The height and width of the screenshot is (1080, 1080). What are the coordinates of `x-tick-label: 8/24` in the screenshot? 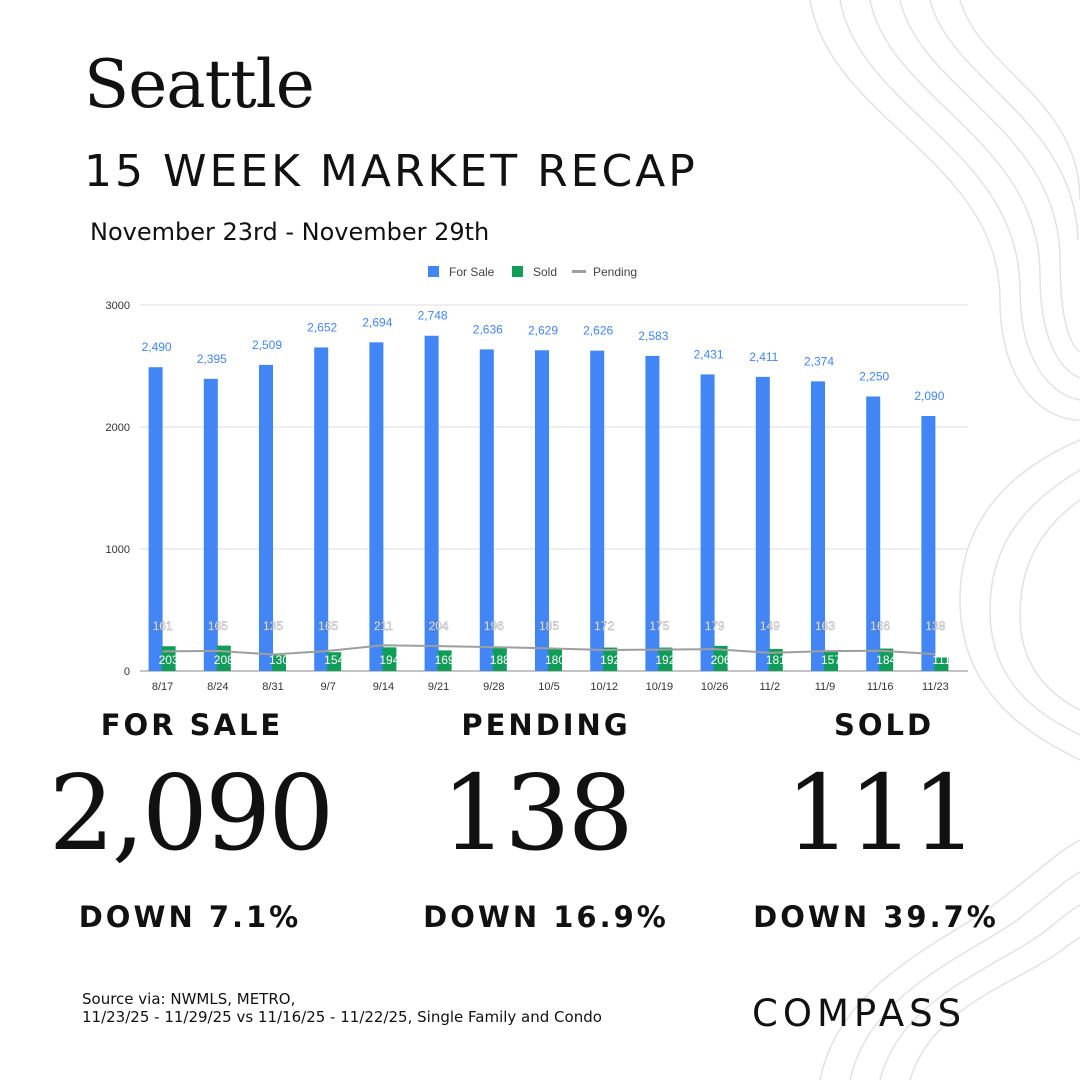 It's located at (217, 687).